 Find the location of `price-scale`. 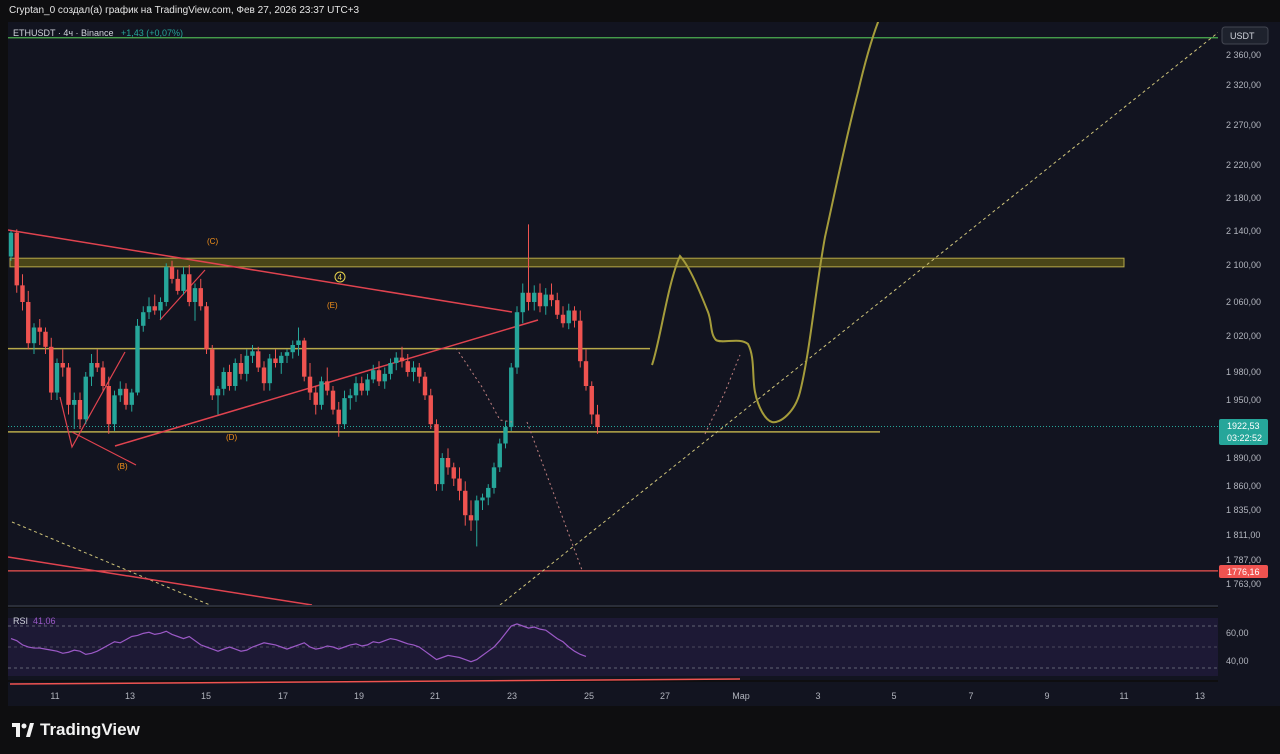

price-scale is located at coordinates (1249, 364).